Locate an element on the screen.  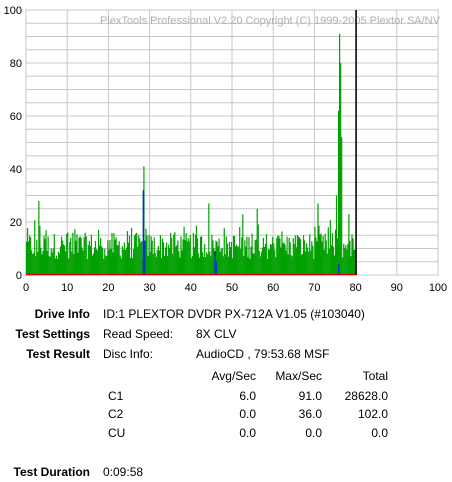
y-tick-label: 0 is located at coordinates (19, 276).